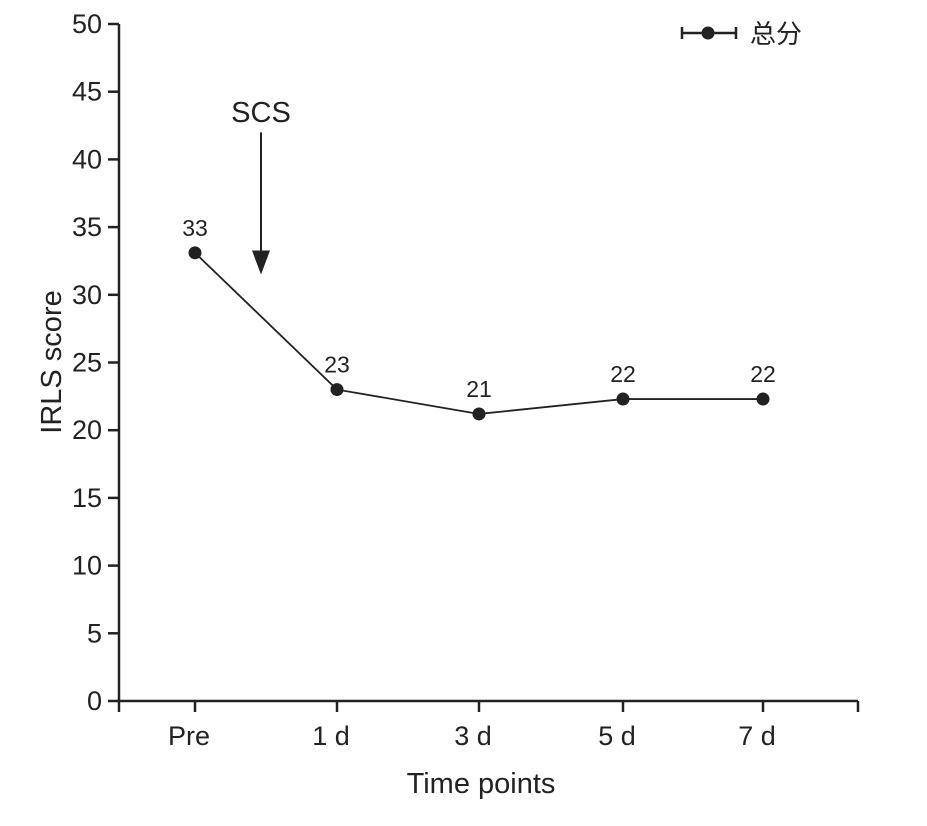 The height and width of the screenshot is (826, 927). I want to click on legend-label: 总分, so click(776, 35).